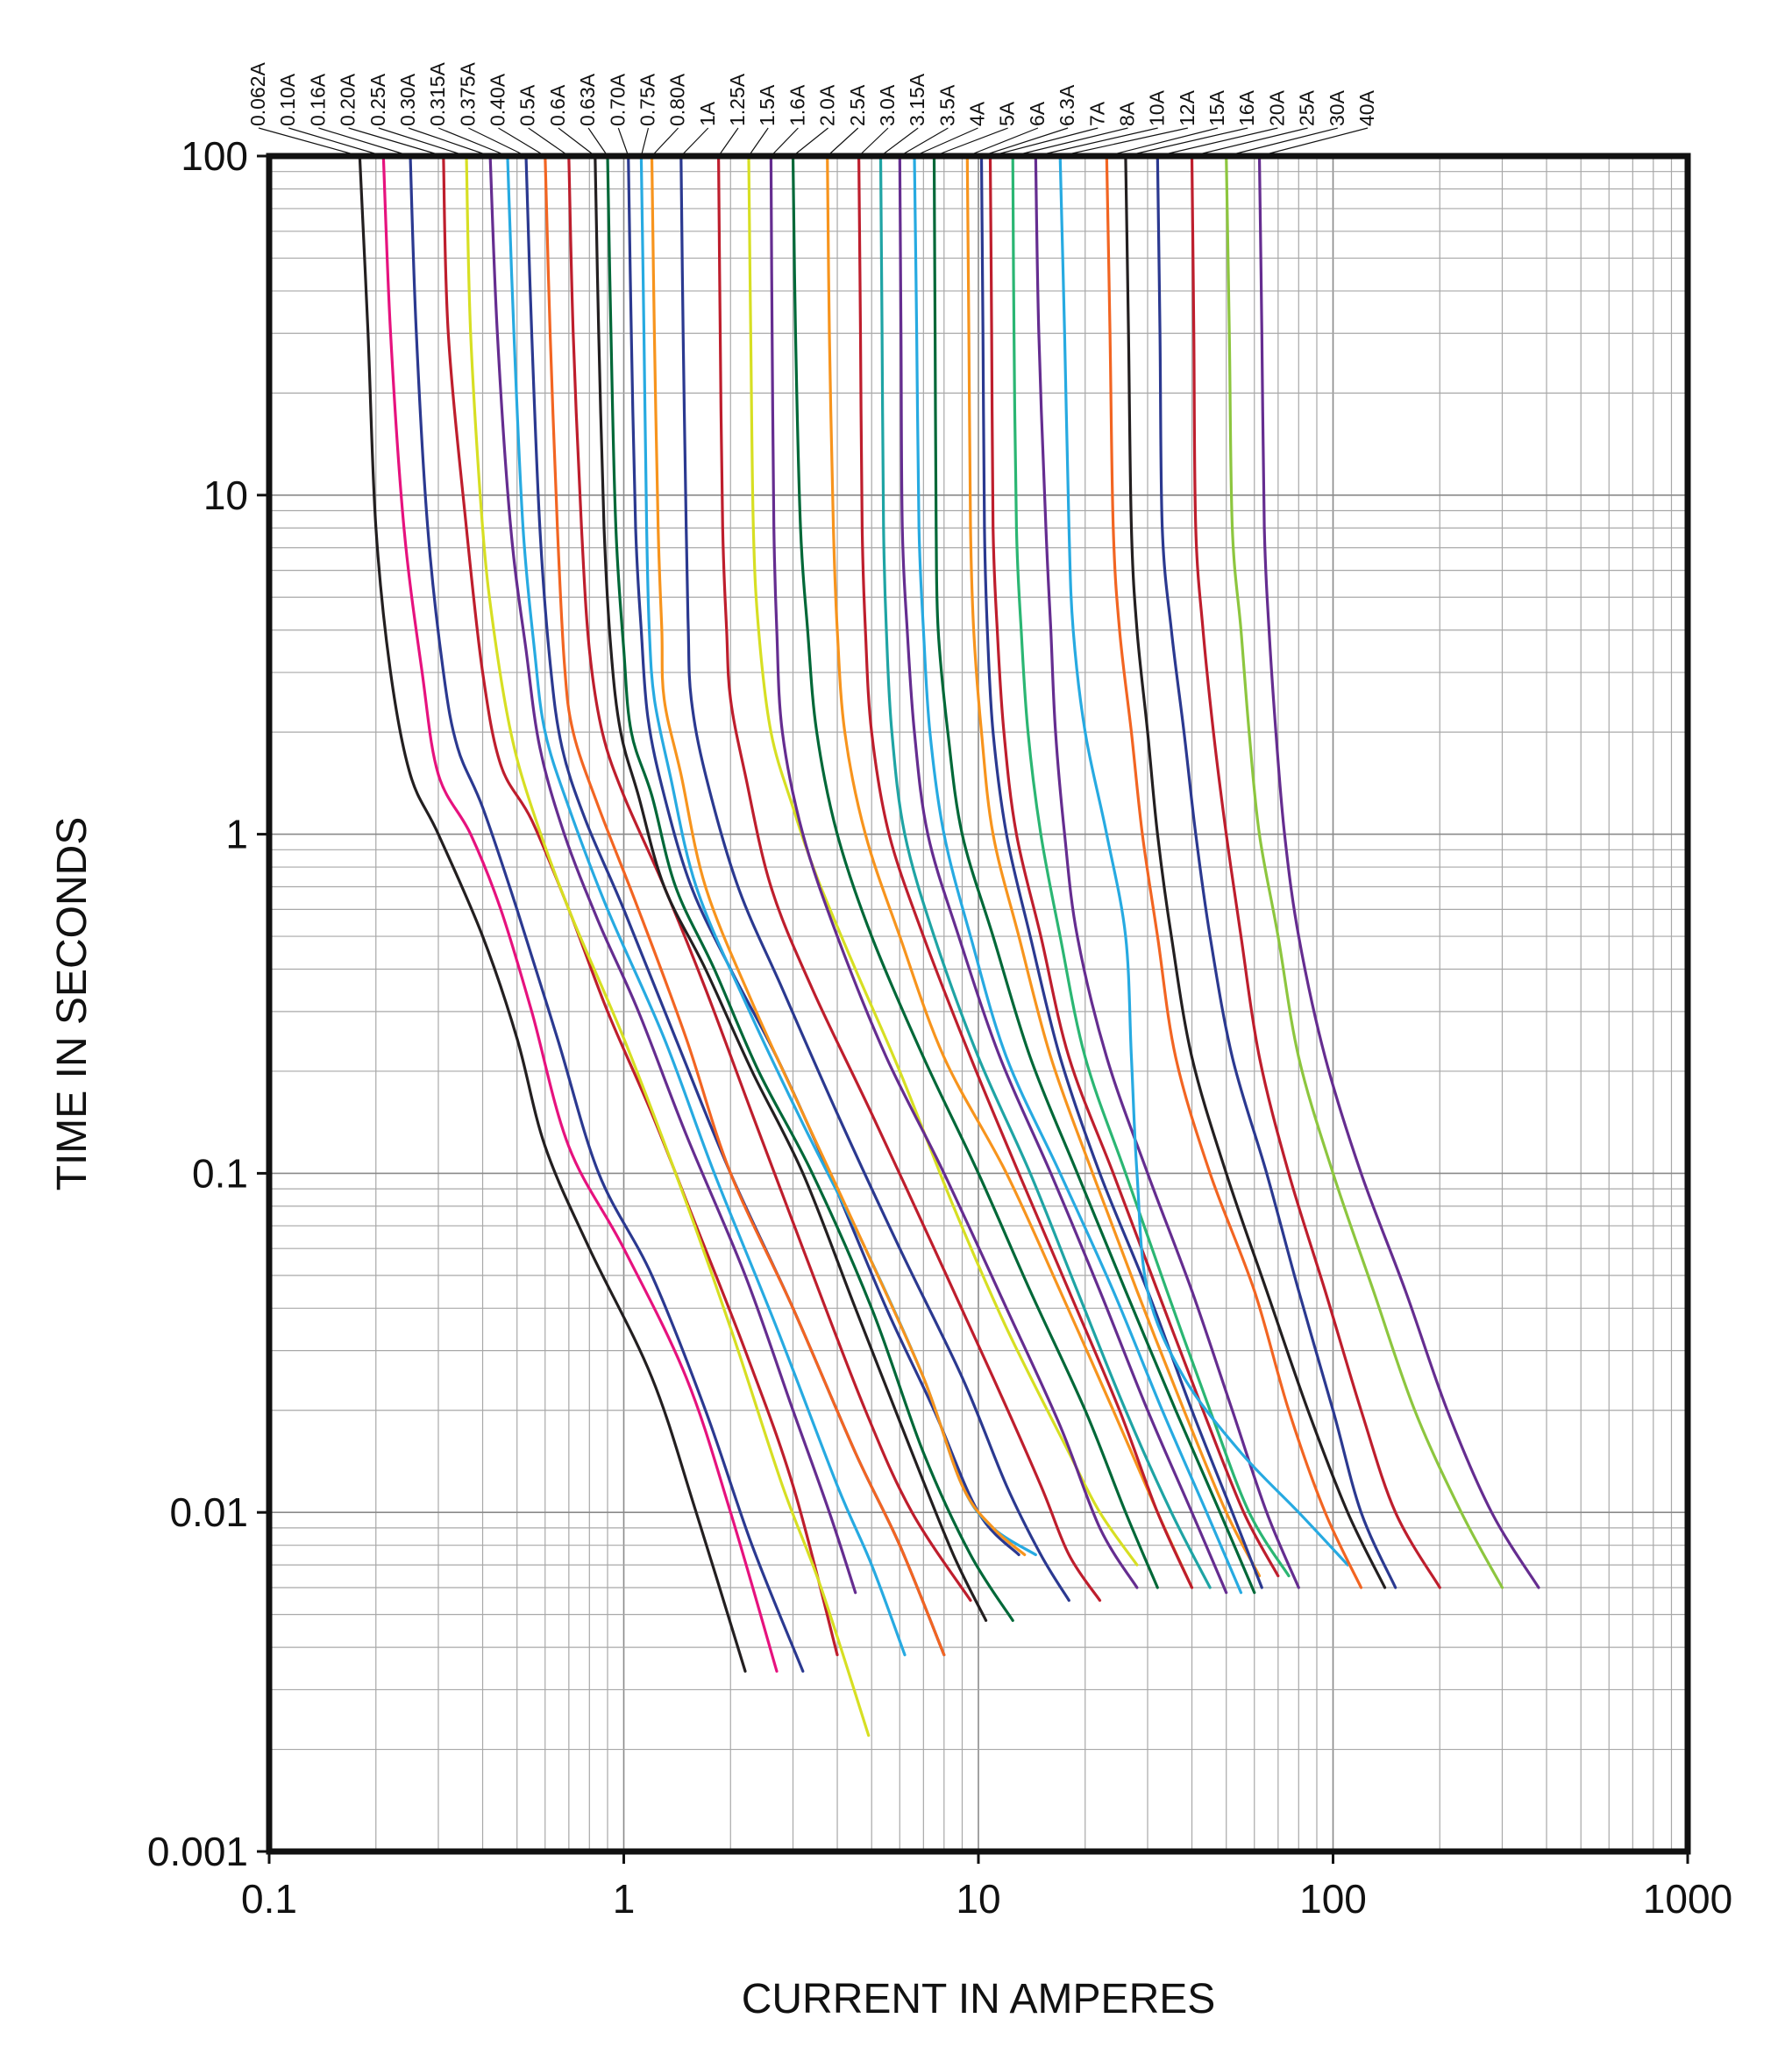  What do you see at coordinates (269, 1899) in the screenshot?
I see `x-tick-label: 0.1` at bounding box center [269, 1899].